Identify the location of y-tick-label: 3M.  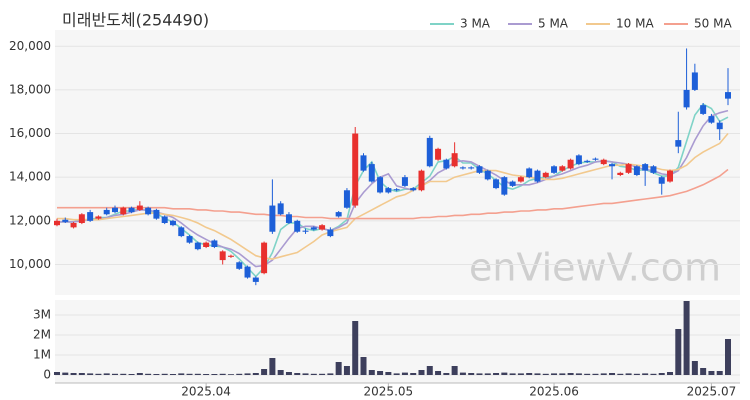
(42, 315).